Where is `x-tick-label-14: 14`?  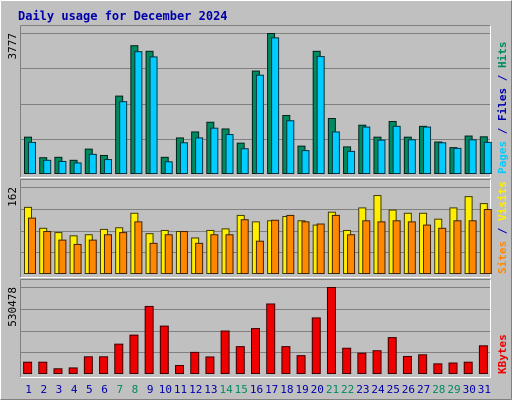 x-tick-label-14: 14 is located at coordinates (226, 389).